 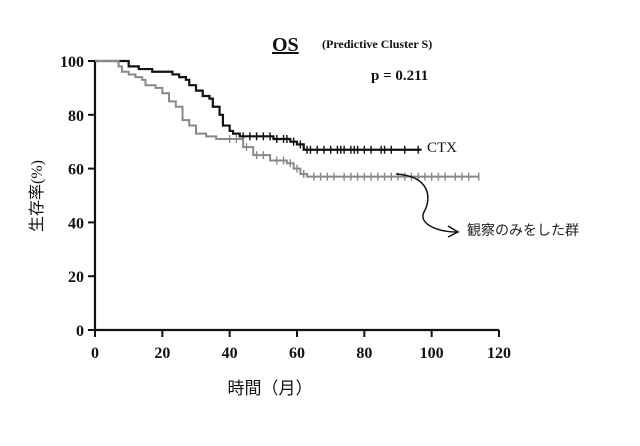 I want to click on x-tick-label: 100, so click(x=432, y=353).